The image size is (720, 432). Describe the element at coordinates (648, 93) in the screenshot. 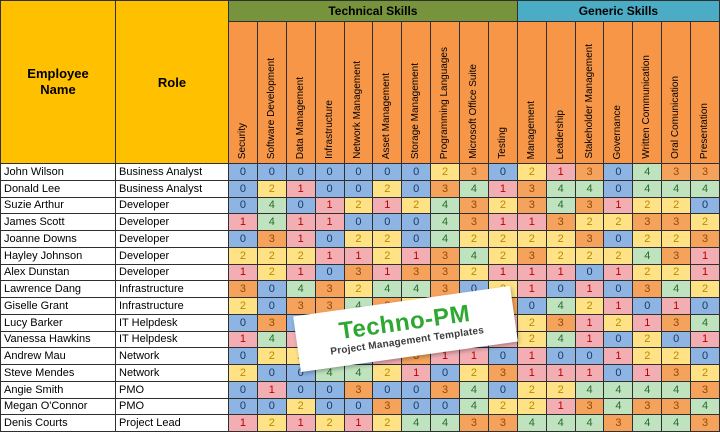

I see `column-header-written-communication: Written Communication` at that location.